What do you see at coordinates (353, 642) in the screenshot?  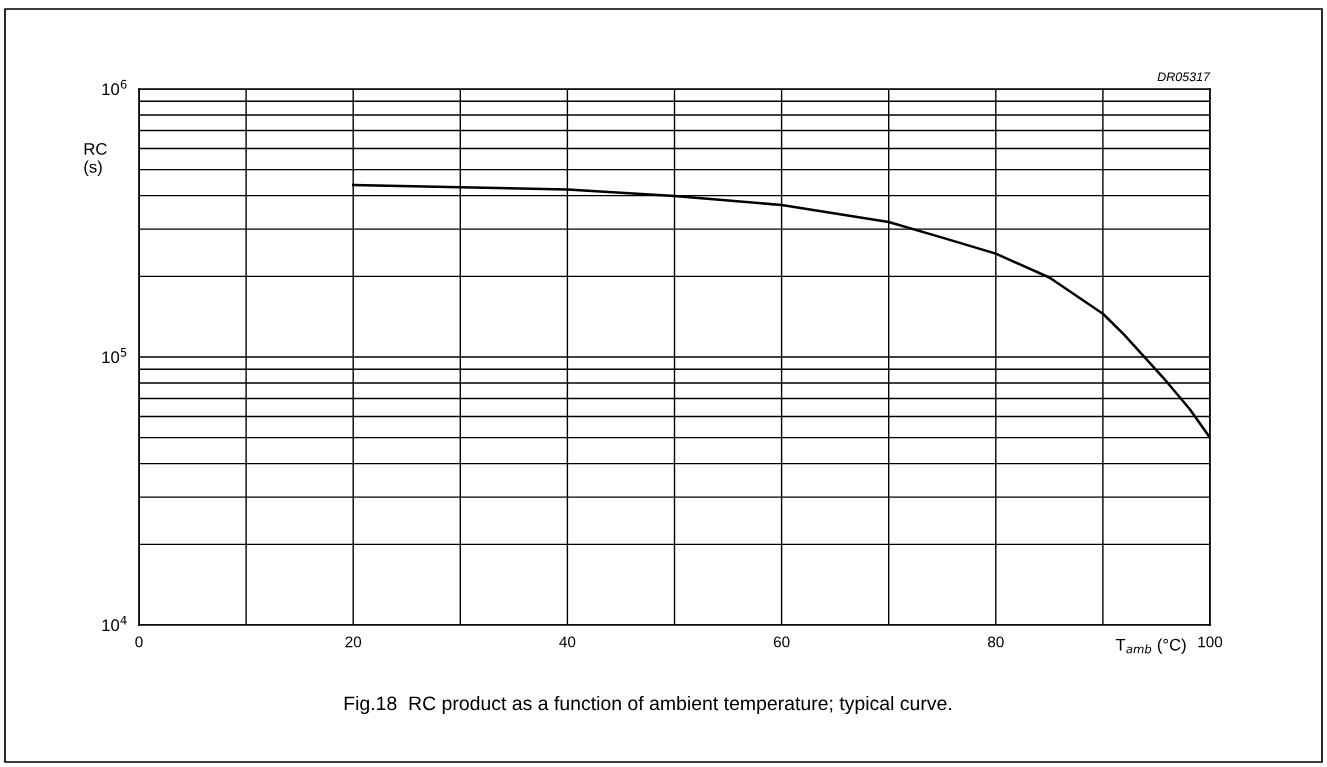 I see `x-tick-label: 20` at bounding box center [353, 642].